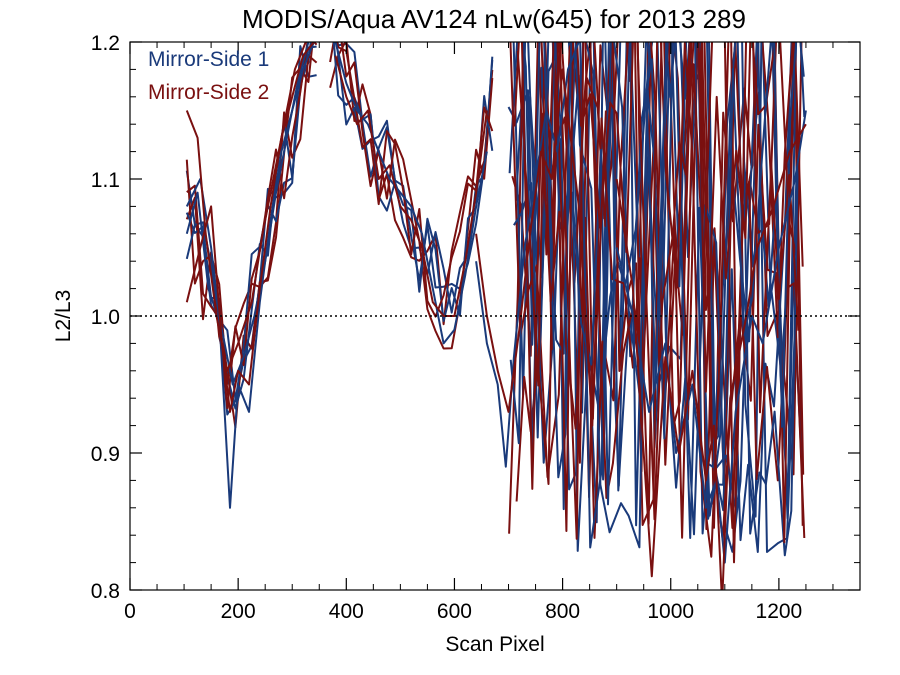 Image resolution: width=900 pixels, height=675 pixels. Describe the element at coordinates (105, 454) in the screenshot. I see `y-tick-label: 0.9` at that location.